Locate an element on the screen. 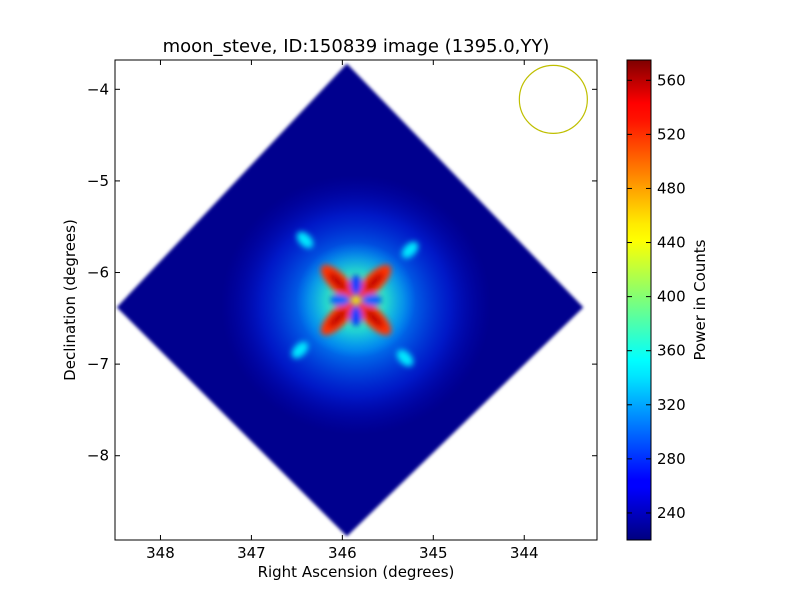 This screenshot has width=800, height=600. gap-bottom is located at coordinates (356, 316).